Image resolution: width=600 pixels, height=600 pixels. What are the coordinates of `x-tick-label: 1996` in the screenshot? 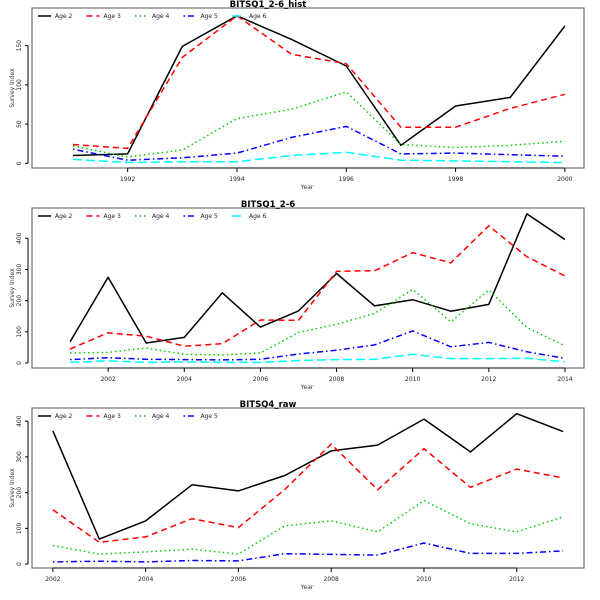 It's located at (346, 179).